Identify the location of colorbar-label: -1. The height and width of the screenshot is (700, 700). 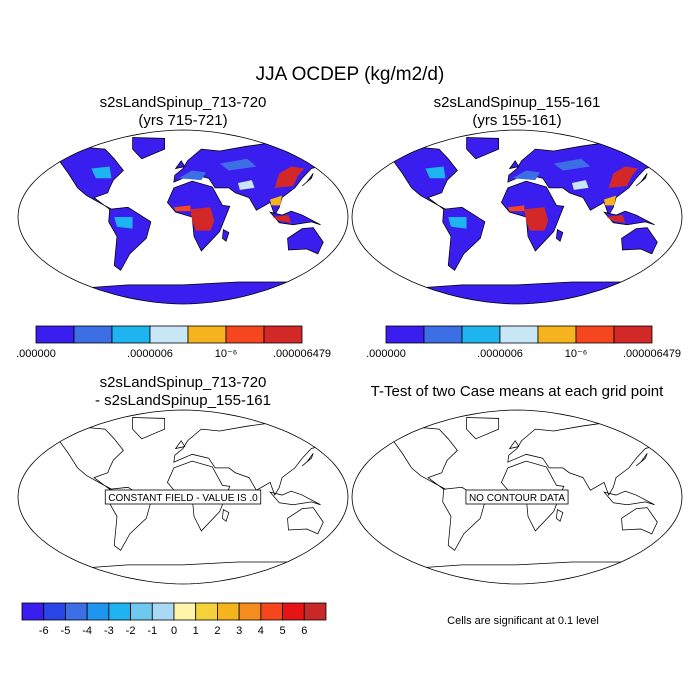
(152, 631).